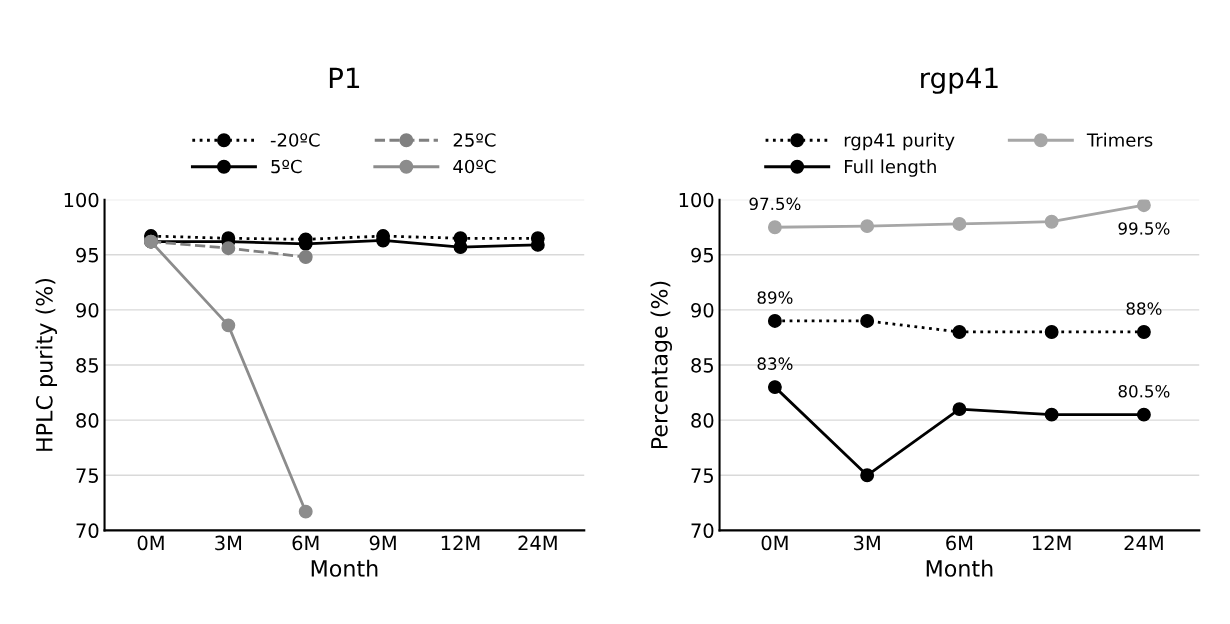 This screenshot has height=624, width=1230. Describe the element at coordinates (344, 78) in the screenshot. I see `chart-title: P1` at that location.